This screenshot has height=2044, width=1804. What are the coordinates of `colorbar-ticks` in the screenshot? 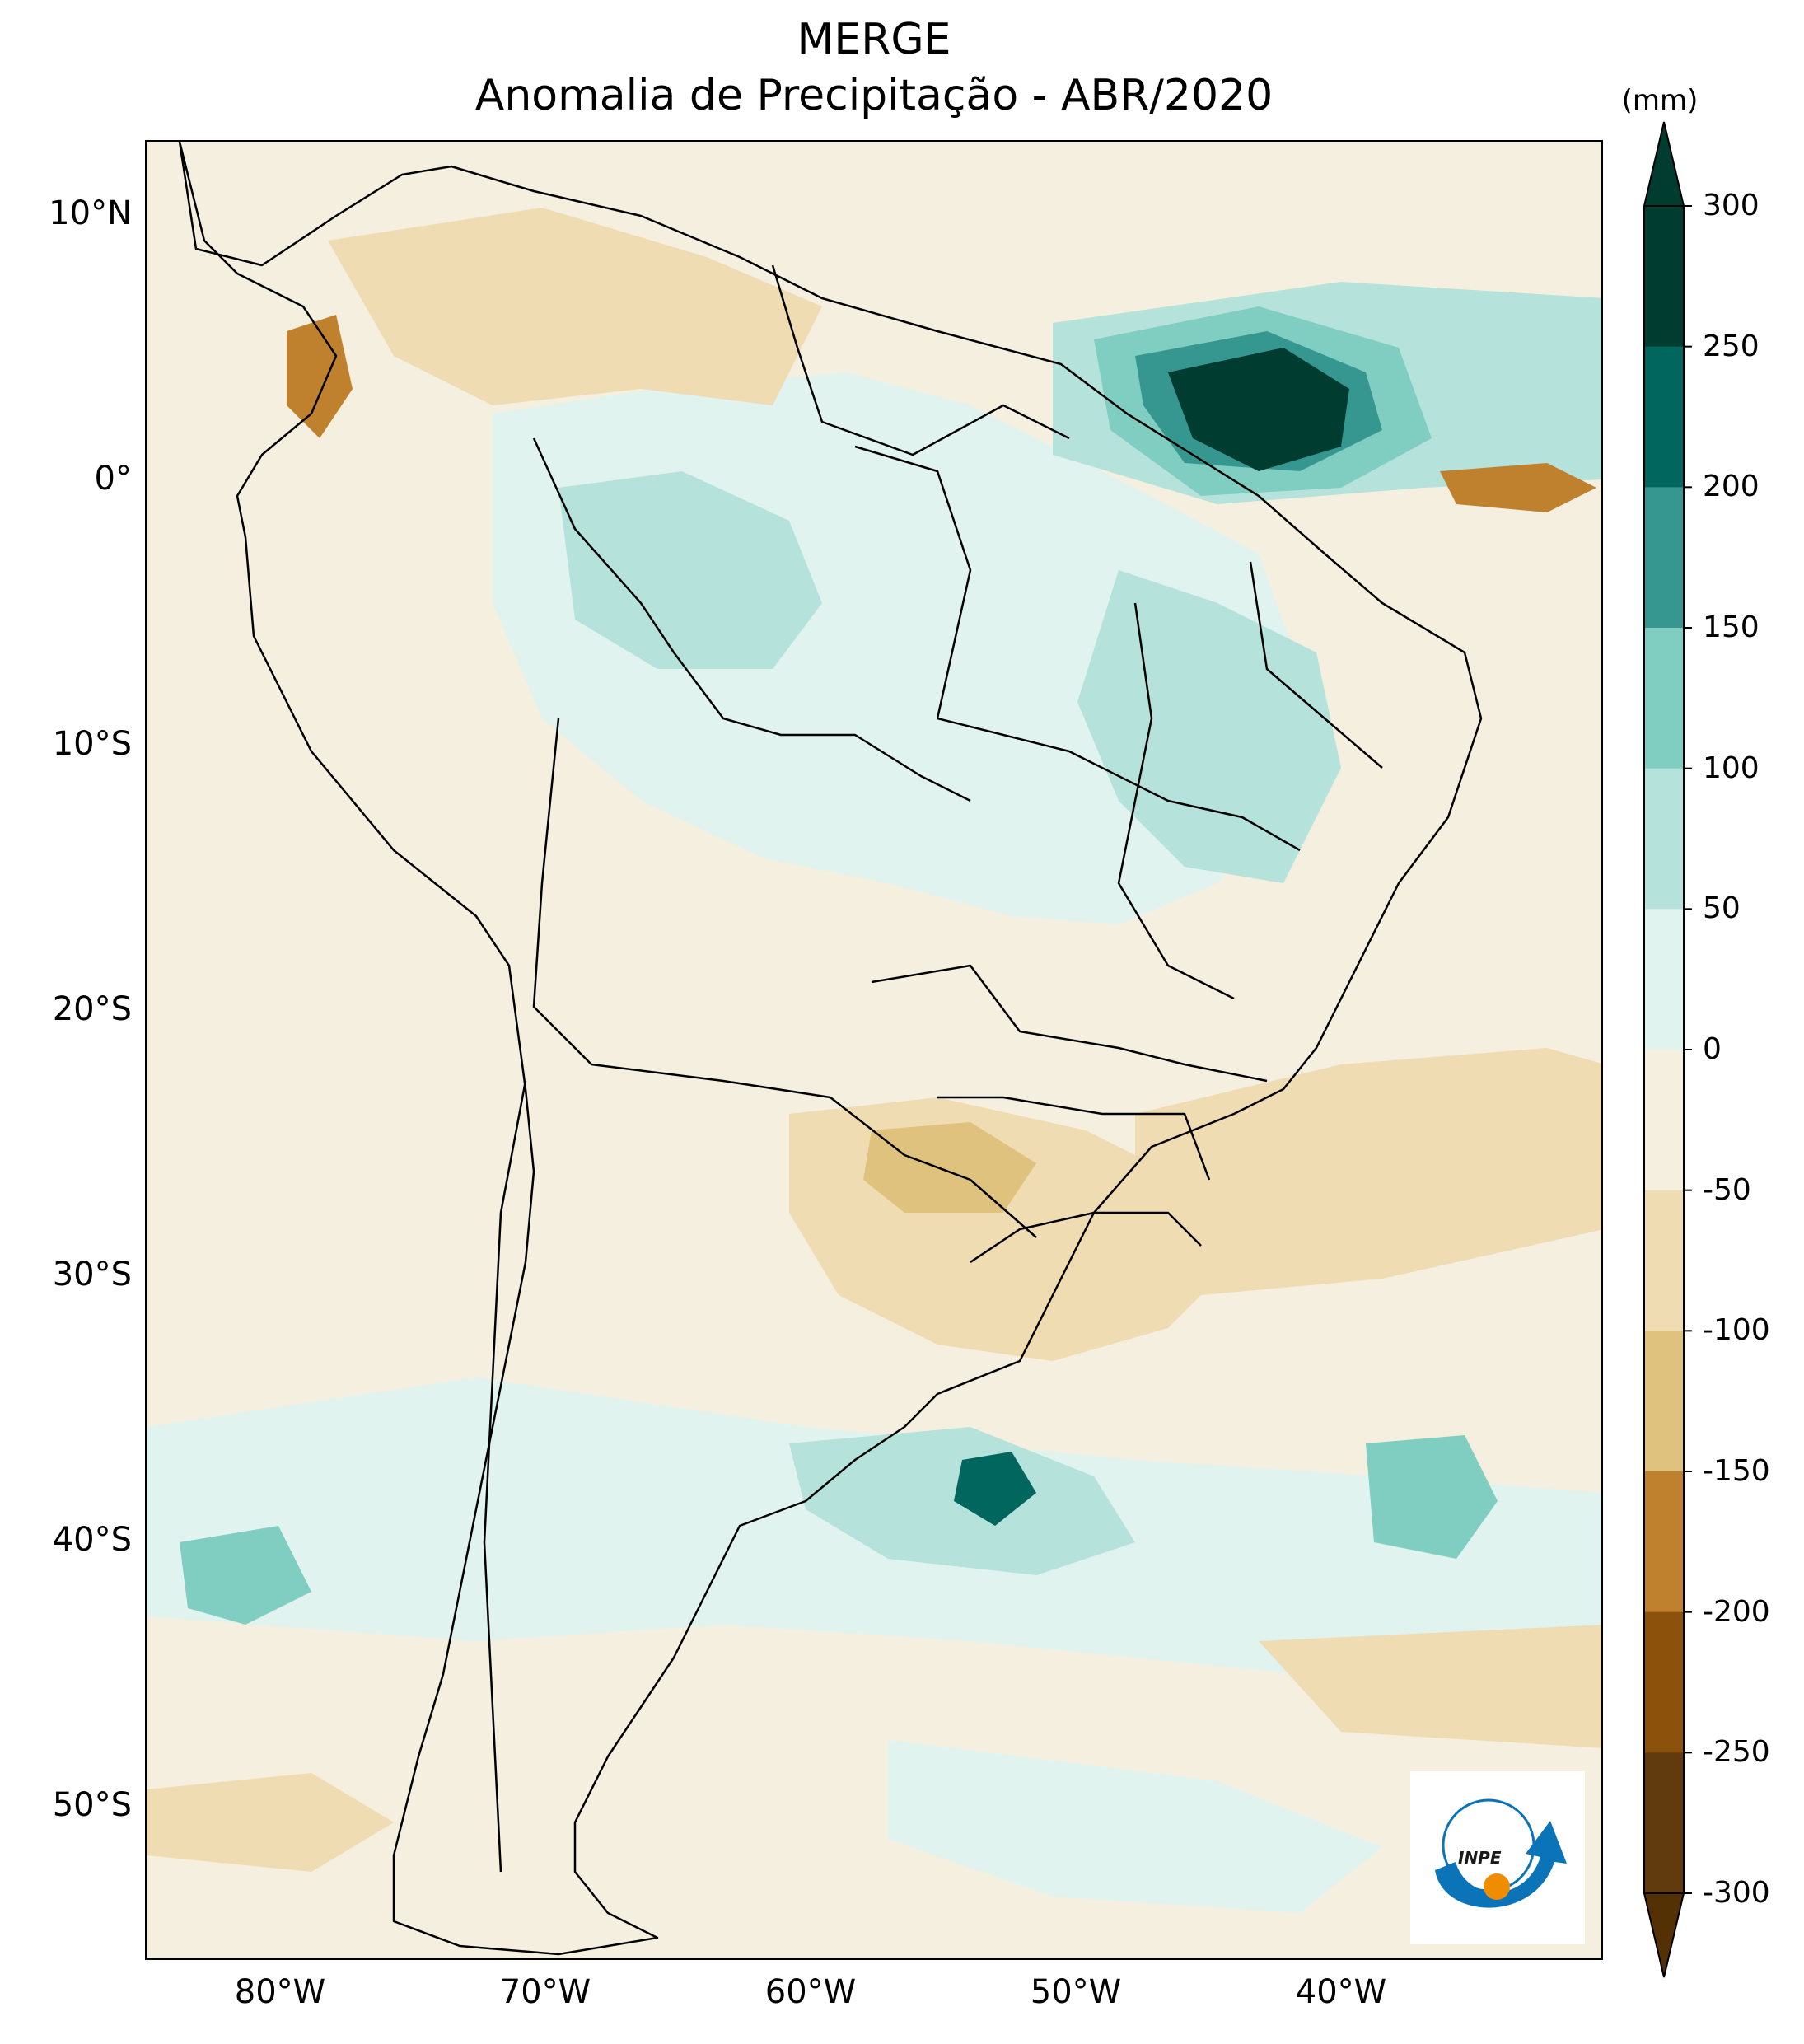 It's located at (1688, 1049).